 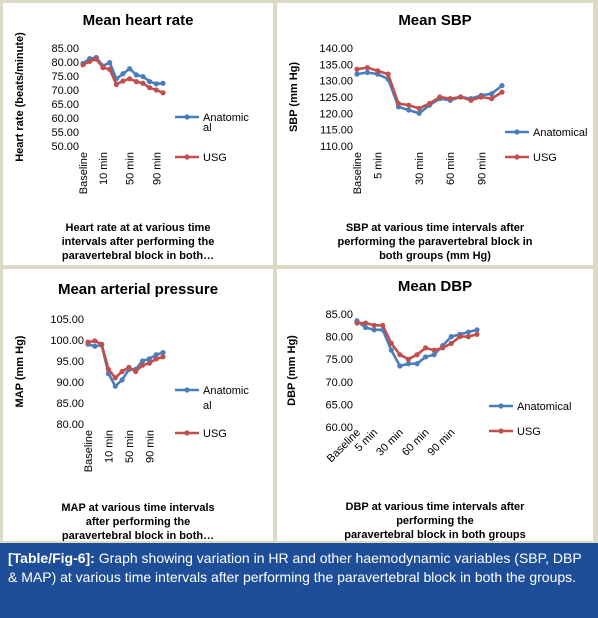 What do you see at coordinates (65, 105) in the screenshot?
I see `y-tick-label: 65.00` at bounding box center [65, 105].